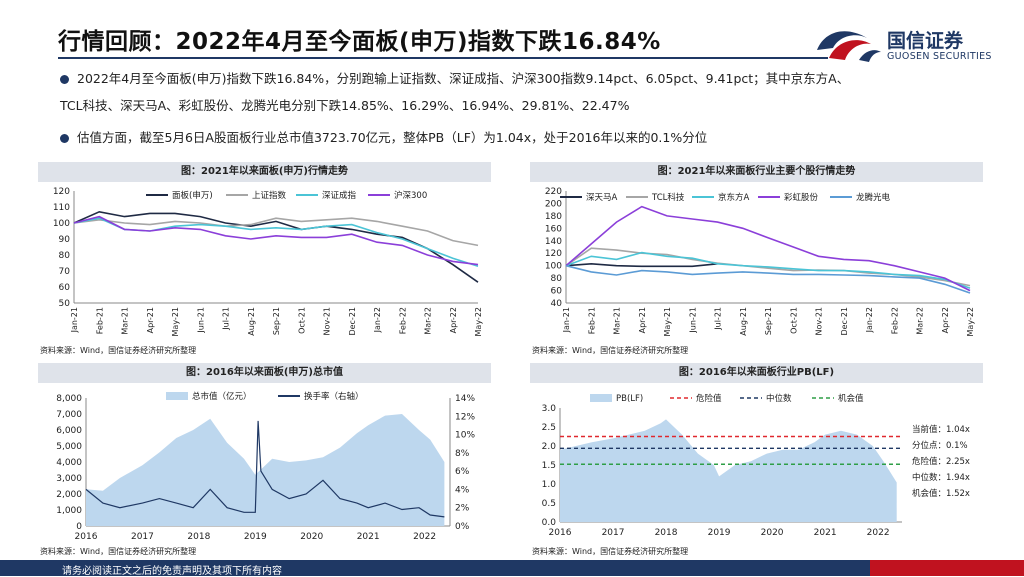 The width and height of the screenshot is (1024, 577). I want to click on legend-label: 总市值（亿元）, so click(222, 396).